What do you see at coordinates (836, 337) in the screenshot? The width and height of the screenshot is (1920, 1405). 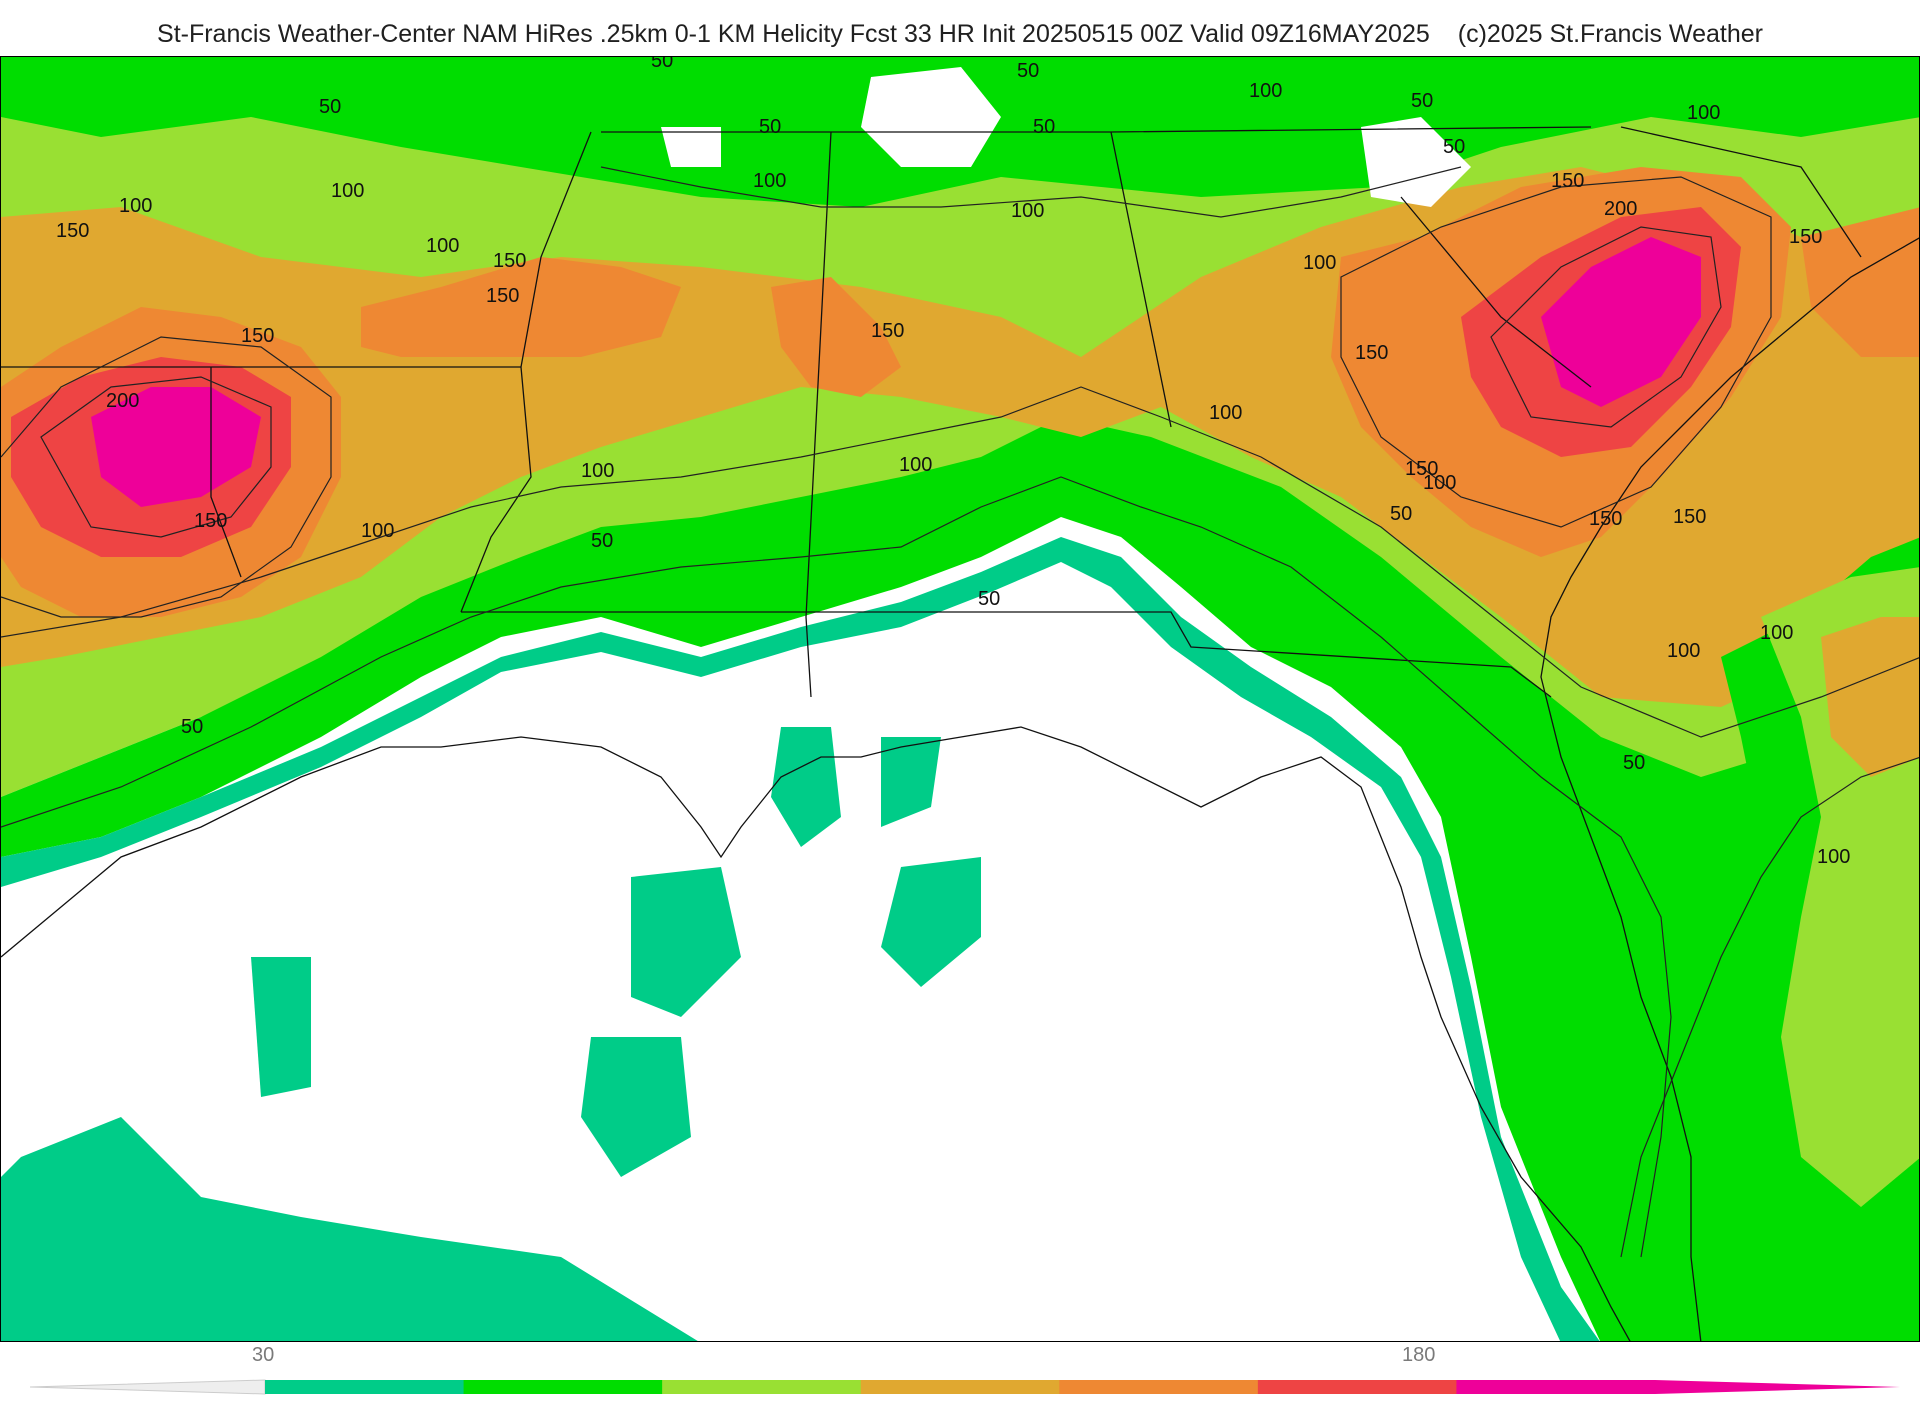 I see `fill-orange-mid` at bounding box center [836, 337].